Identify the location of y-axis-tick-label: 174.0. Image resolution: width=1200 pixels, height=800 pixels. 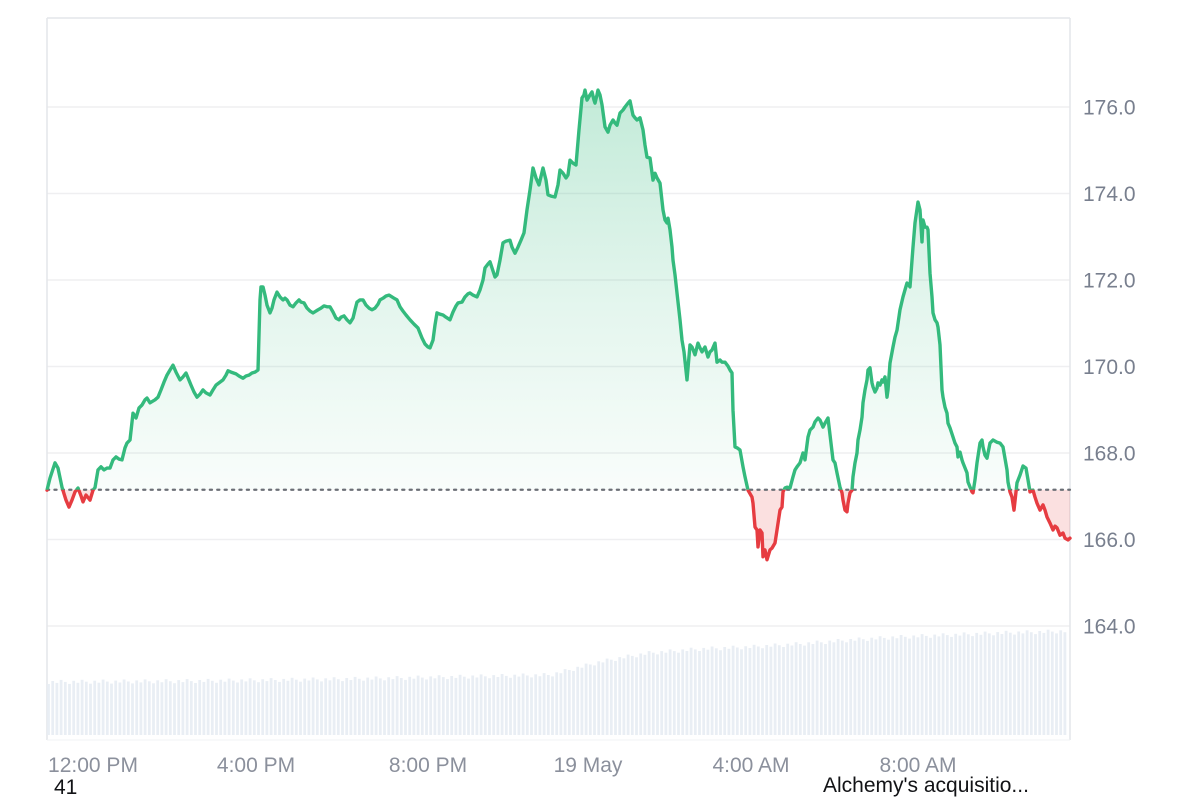
(1109, 194).